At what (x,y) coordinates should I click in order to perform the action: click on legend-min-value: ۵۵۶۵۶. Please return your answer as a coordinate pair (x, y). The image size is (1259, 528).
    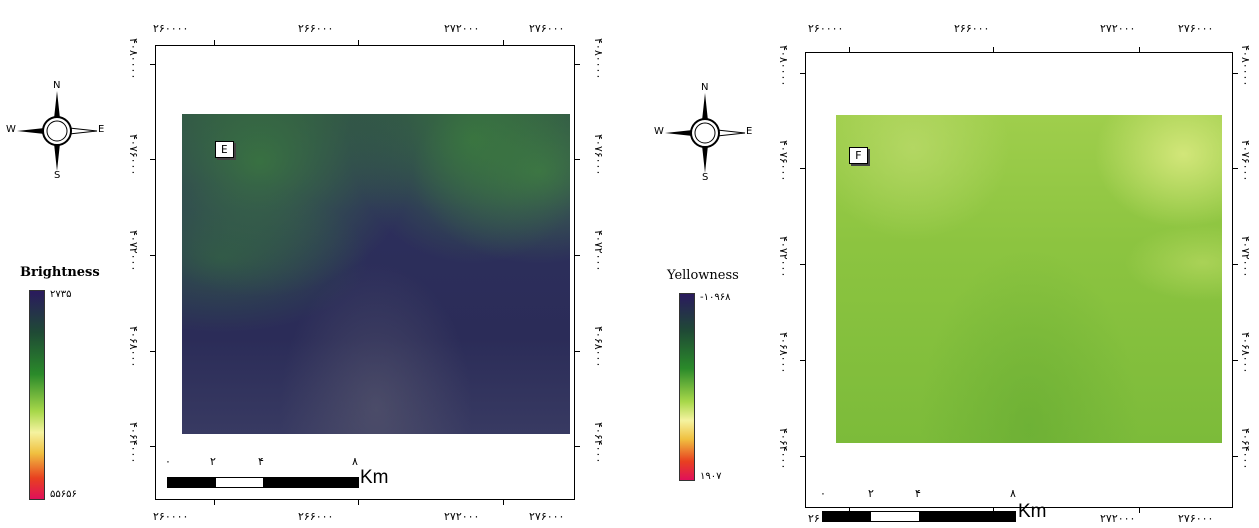
    Looking at the image, I should click on (63, 494).